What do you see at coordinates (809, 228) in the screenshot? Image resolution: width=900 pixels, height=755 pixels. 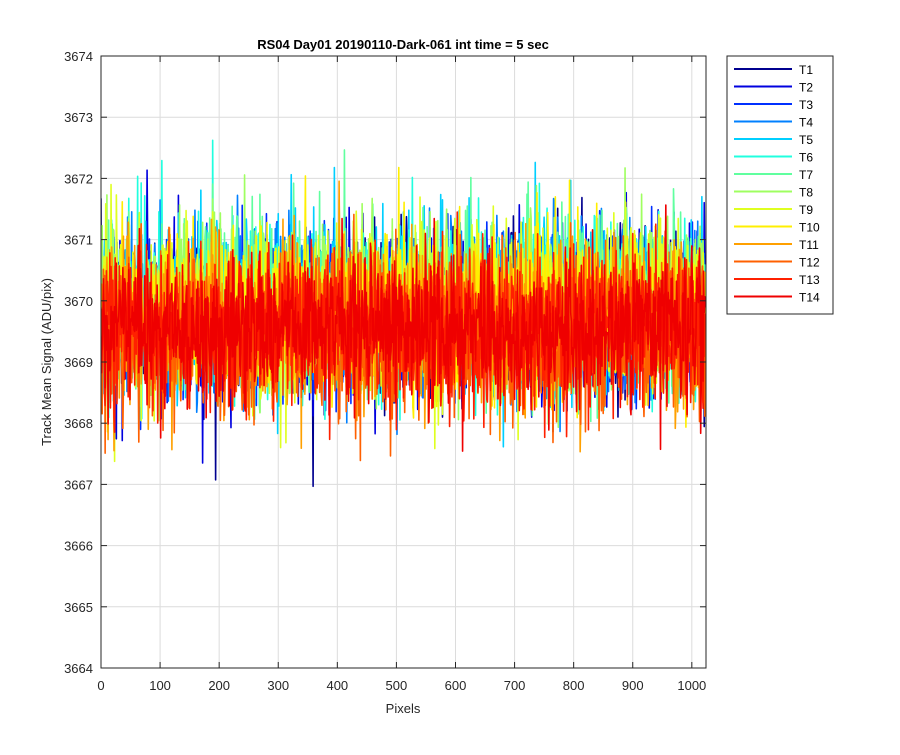 I see `legend-label-t10: T10` at bounding box center [809, 228].